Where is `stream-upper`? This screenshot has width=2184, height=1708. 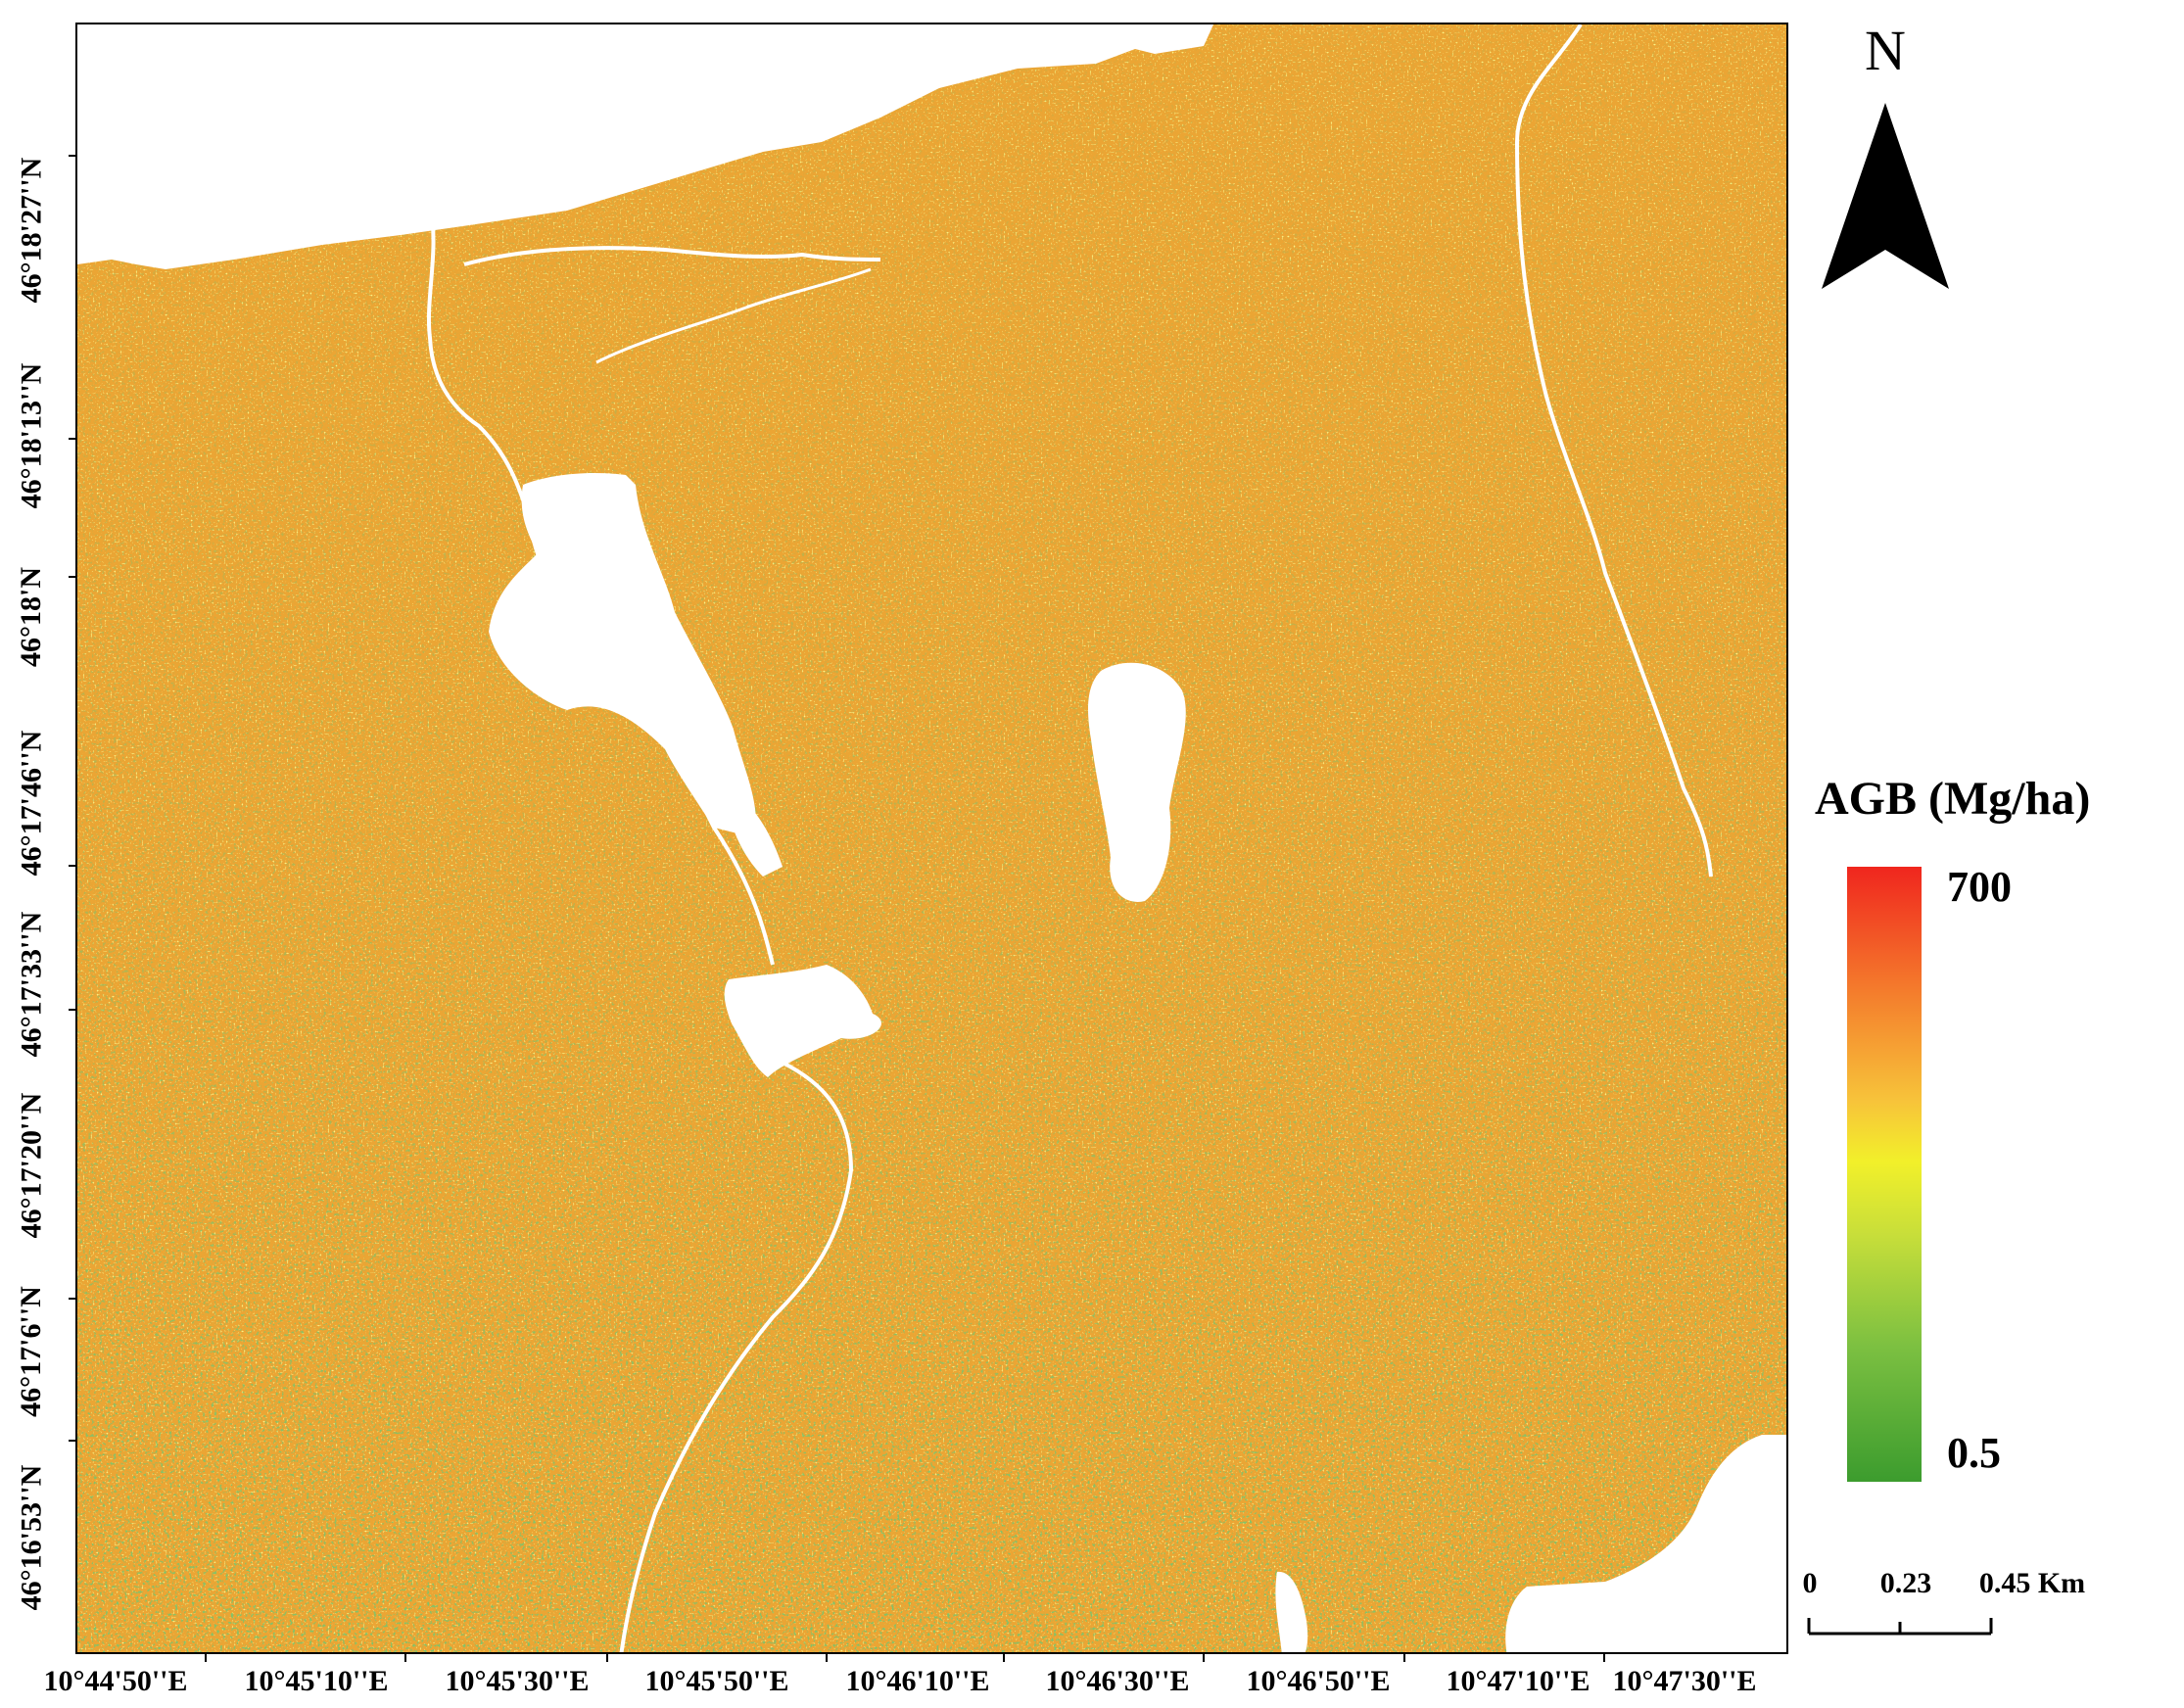 stream-upper is located at coordinates (672, 256).